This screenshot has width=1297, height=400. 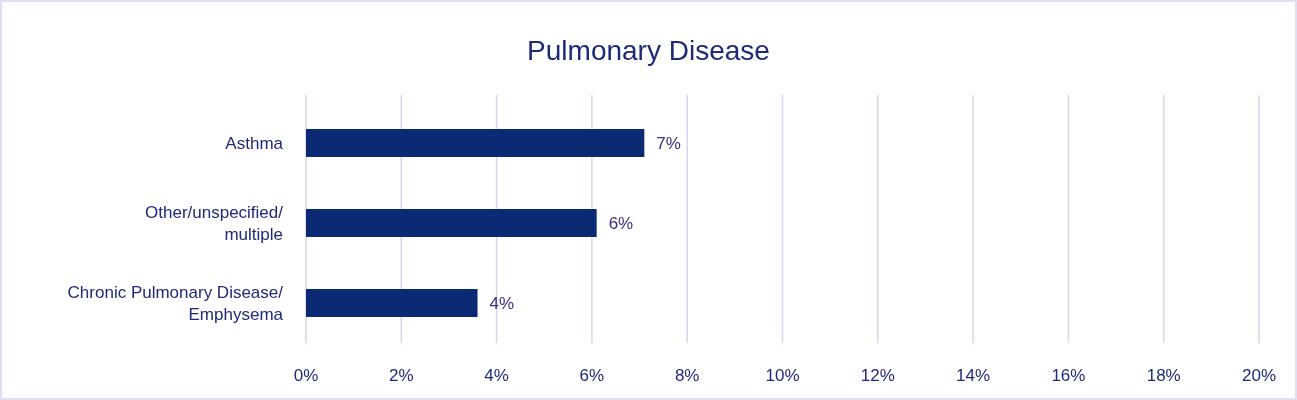 I want to click on data-label: 4%, so click(x=502, y=303).